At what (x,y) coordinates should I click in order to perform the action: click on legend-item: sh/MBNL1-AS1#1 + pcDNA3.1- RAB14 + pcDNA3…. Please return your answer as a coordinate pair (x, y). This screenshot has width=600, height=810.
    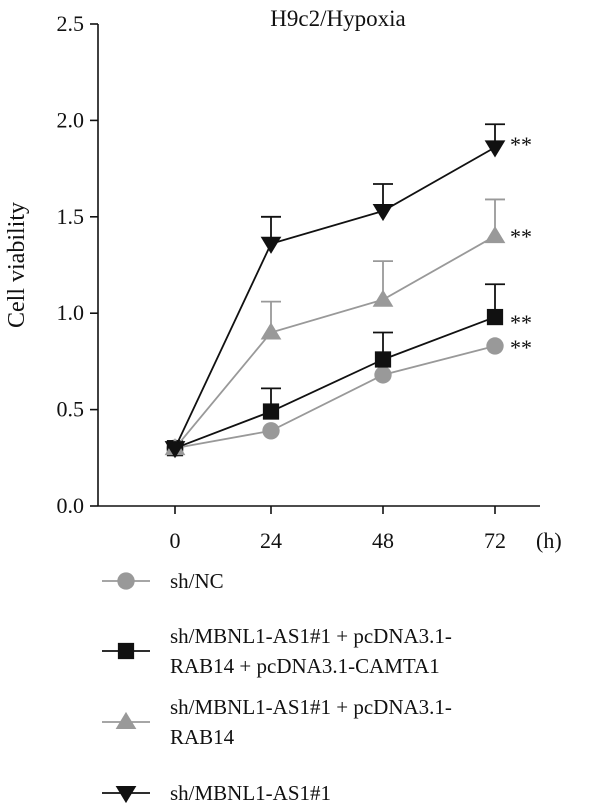
    Looking at the image, I should click on (277, 651).